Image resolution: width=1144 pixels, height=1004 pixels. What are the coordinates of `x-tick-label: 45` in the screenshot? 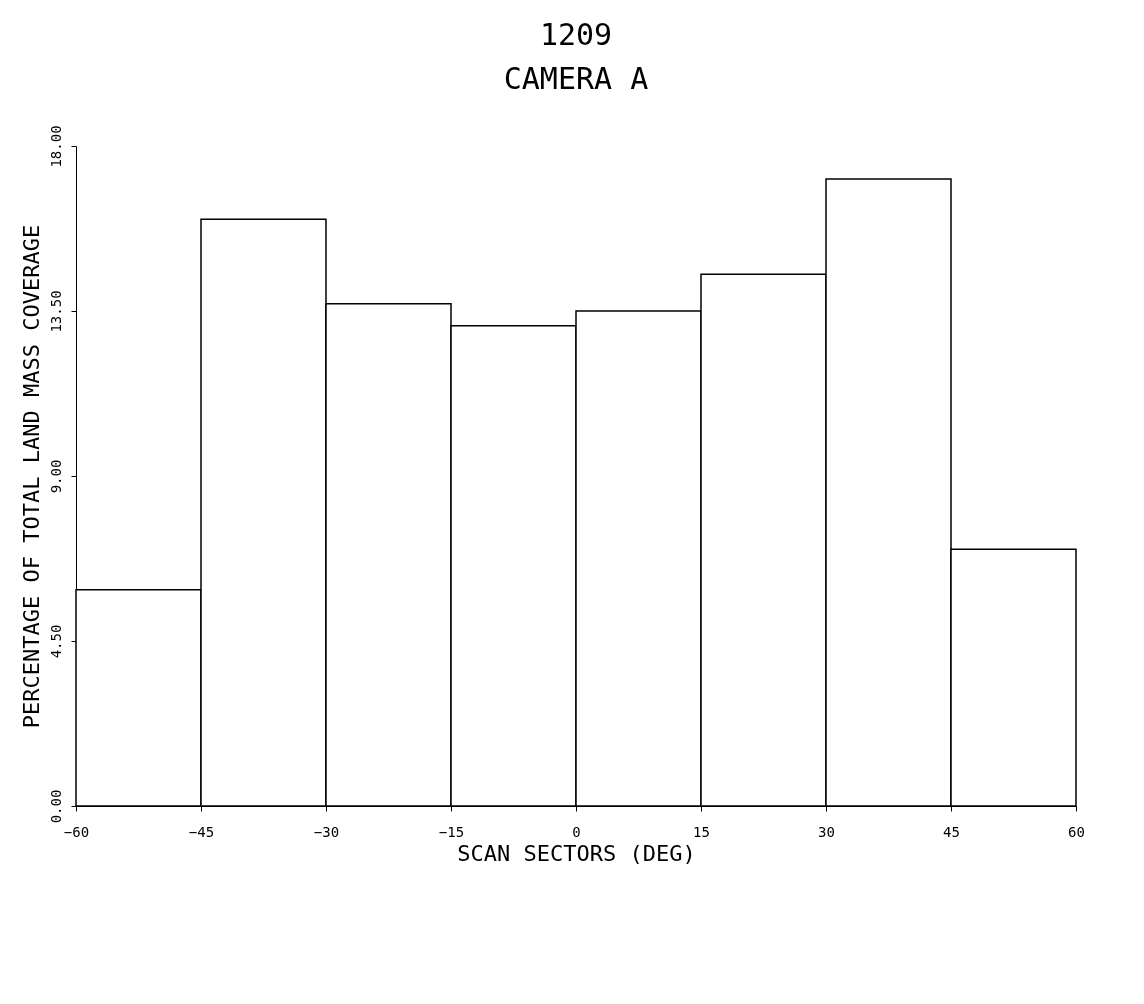 It's located at (951, 831).